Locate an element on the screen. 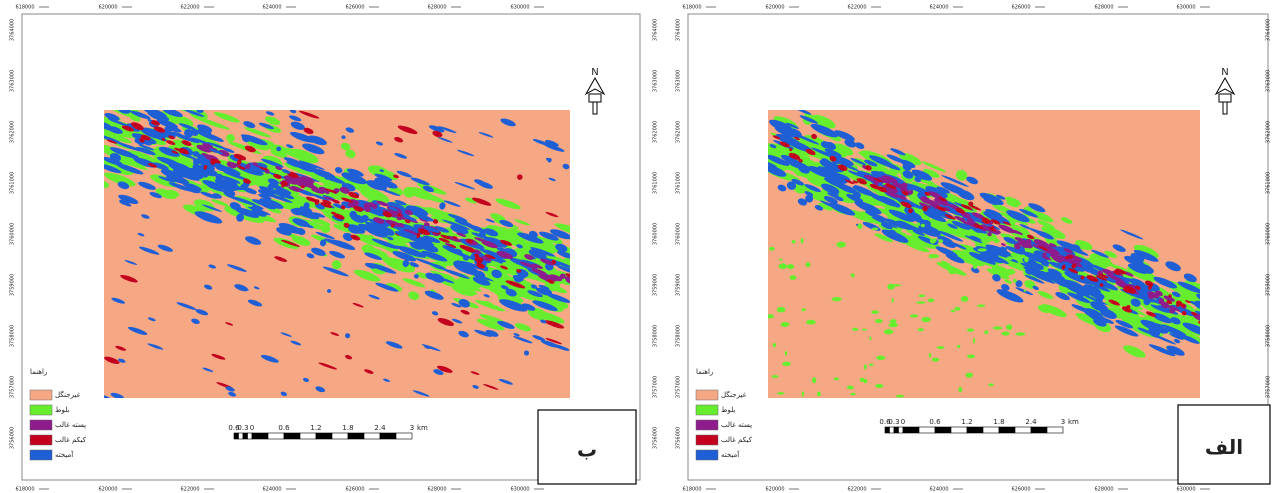  y-coordinate-label: 3758000 is located at coordinates (679, 336).